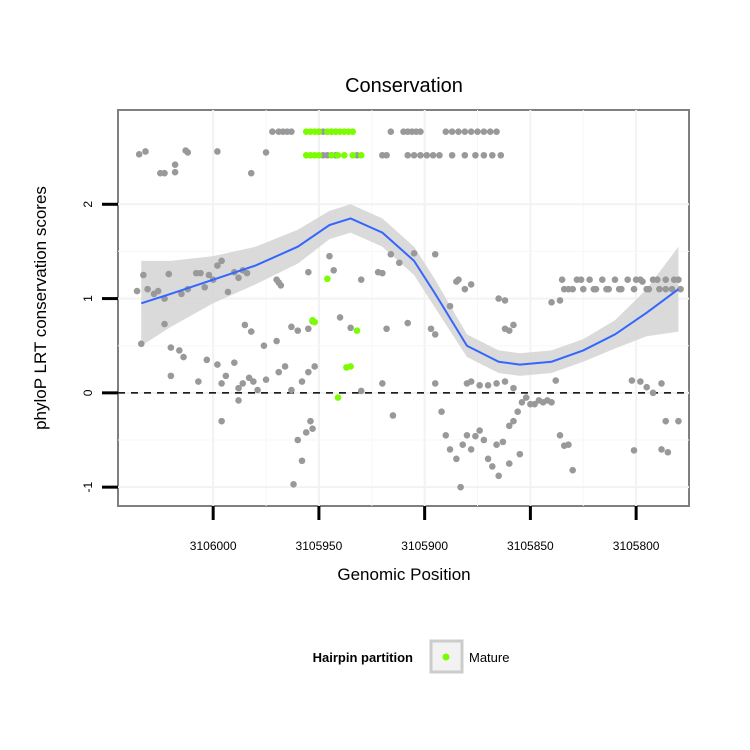 This screenshot has width=750, height=750. Describe the element at coordinates (40, 308) in the screenshot. I see `y-axis-label: phyloP LRT conservation scores` at that location.